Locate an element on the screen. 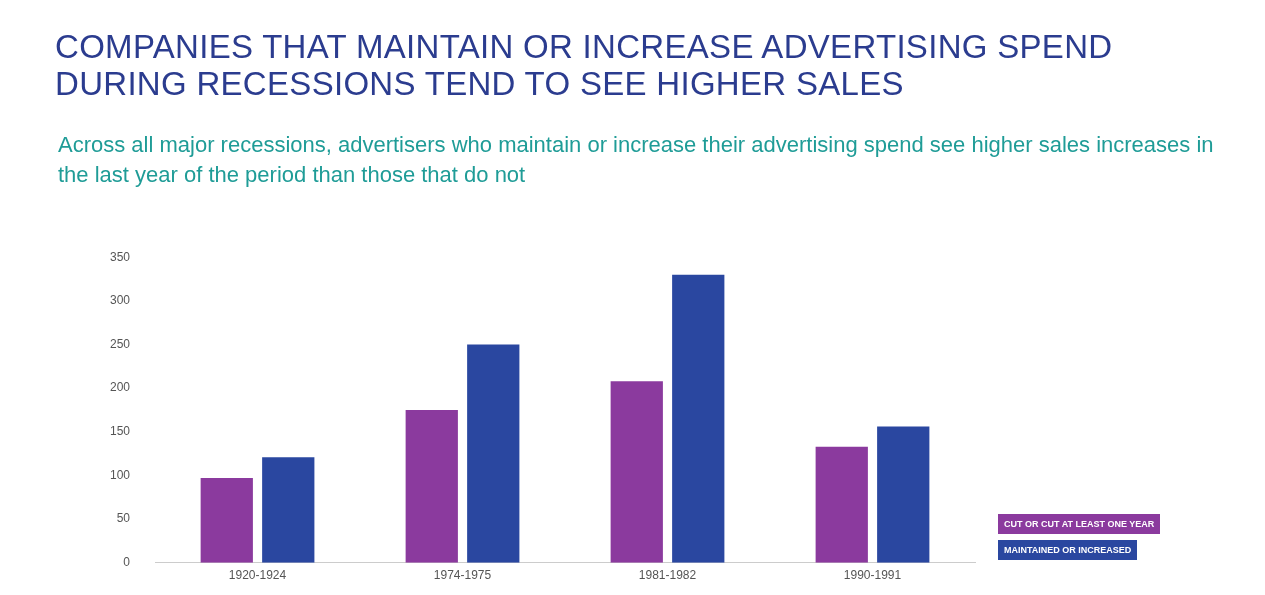 This screenshot has height=595, width=1265. y-tick-label: 350 is located at coordinates (120, 256).